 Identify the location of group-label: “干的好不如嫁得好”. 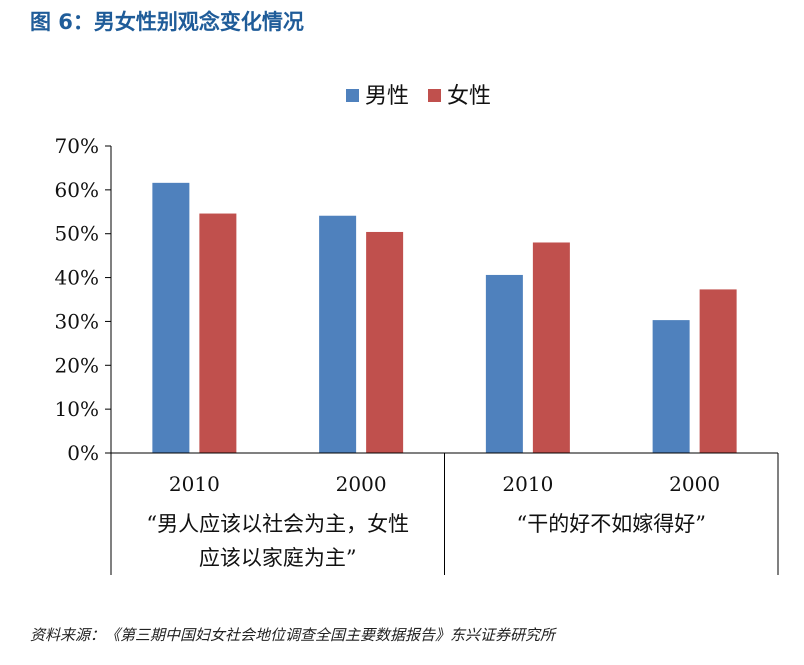
(611, 524).